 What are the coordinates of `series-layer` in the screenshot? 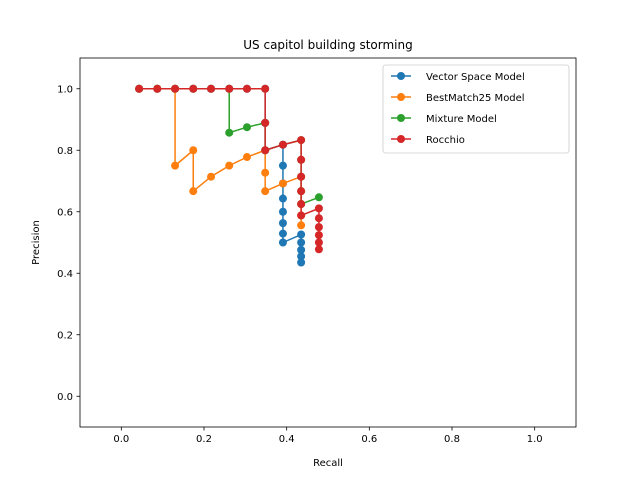 It's located at (229, 175).